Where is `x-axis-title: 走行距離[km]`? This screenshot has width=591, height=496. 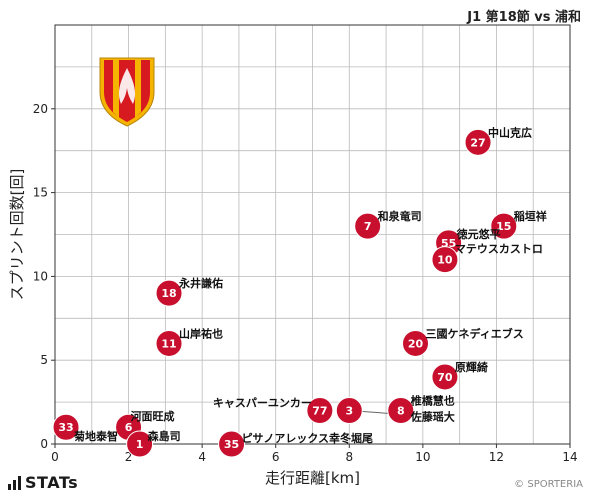 x-axis-title: 走行距離[km] is located at coordinates (312, 478).